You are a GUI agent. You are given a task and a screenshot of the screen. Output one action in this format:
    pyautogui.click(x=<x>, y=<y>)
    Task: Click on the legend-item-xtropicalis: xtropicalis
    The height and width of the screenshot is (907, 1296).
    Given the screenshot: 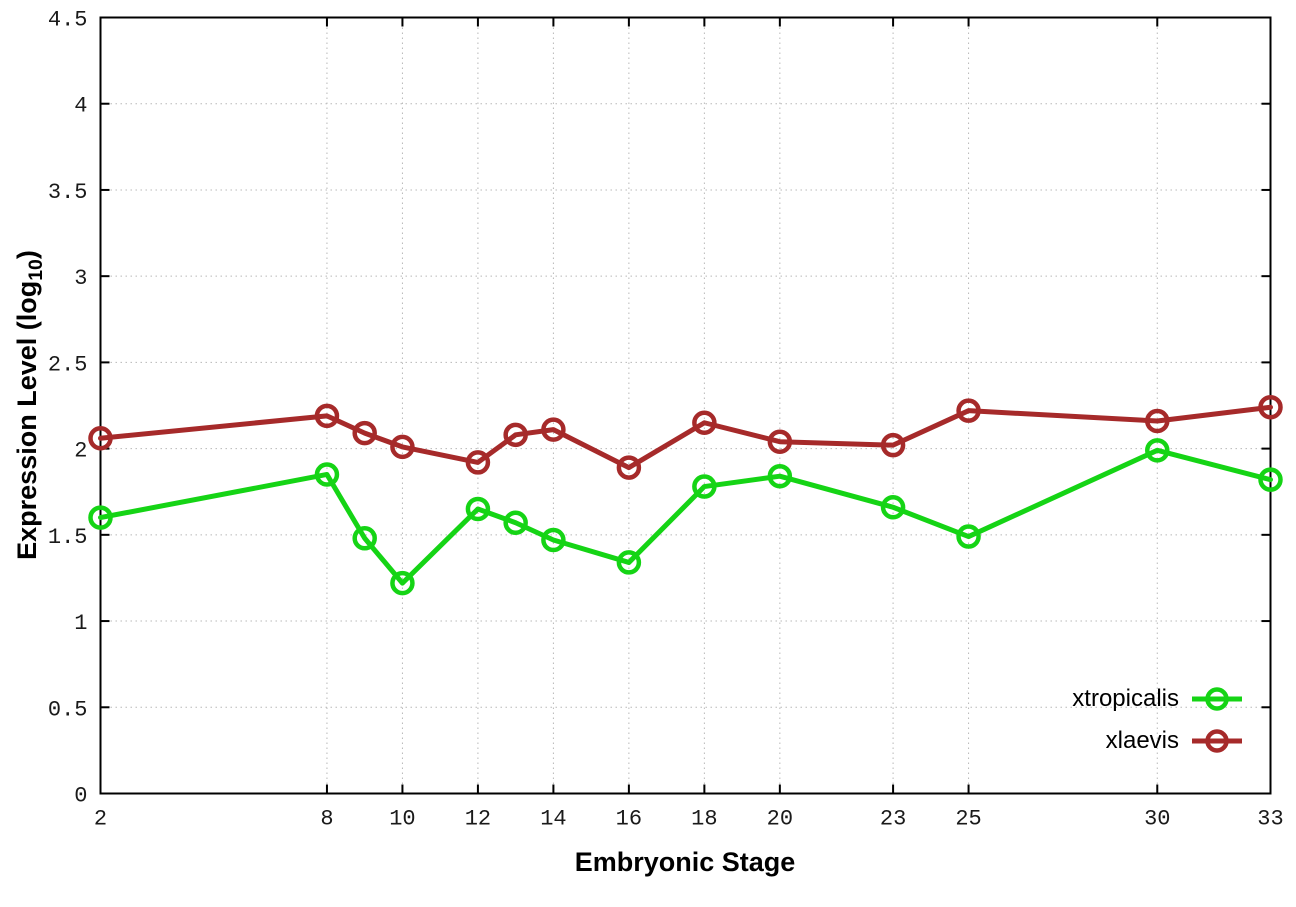 What is the action you would take?
    pyautogui.click(x=1157, y=699)
    